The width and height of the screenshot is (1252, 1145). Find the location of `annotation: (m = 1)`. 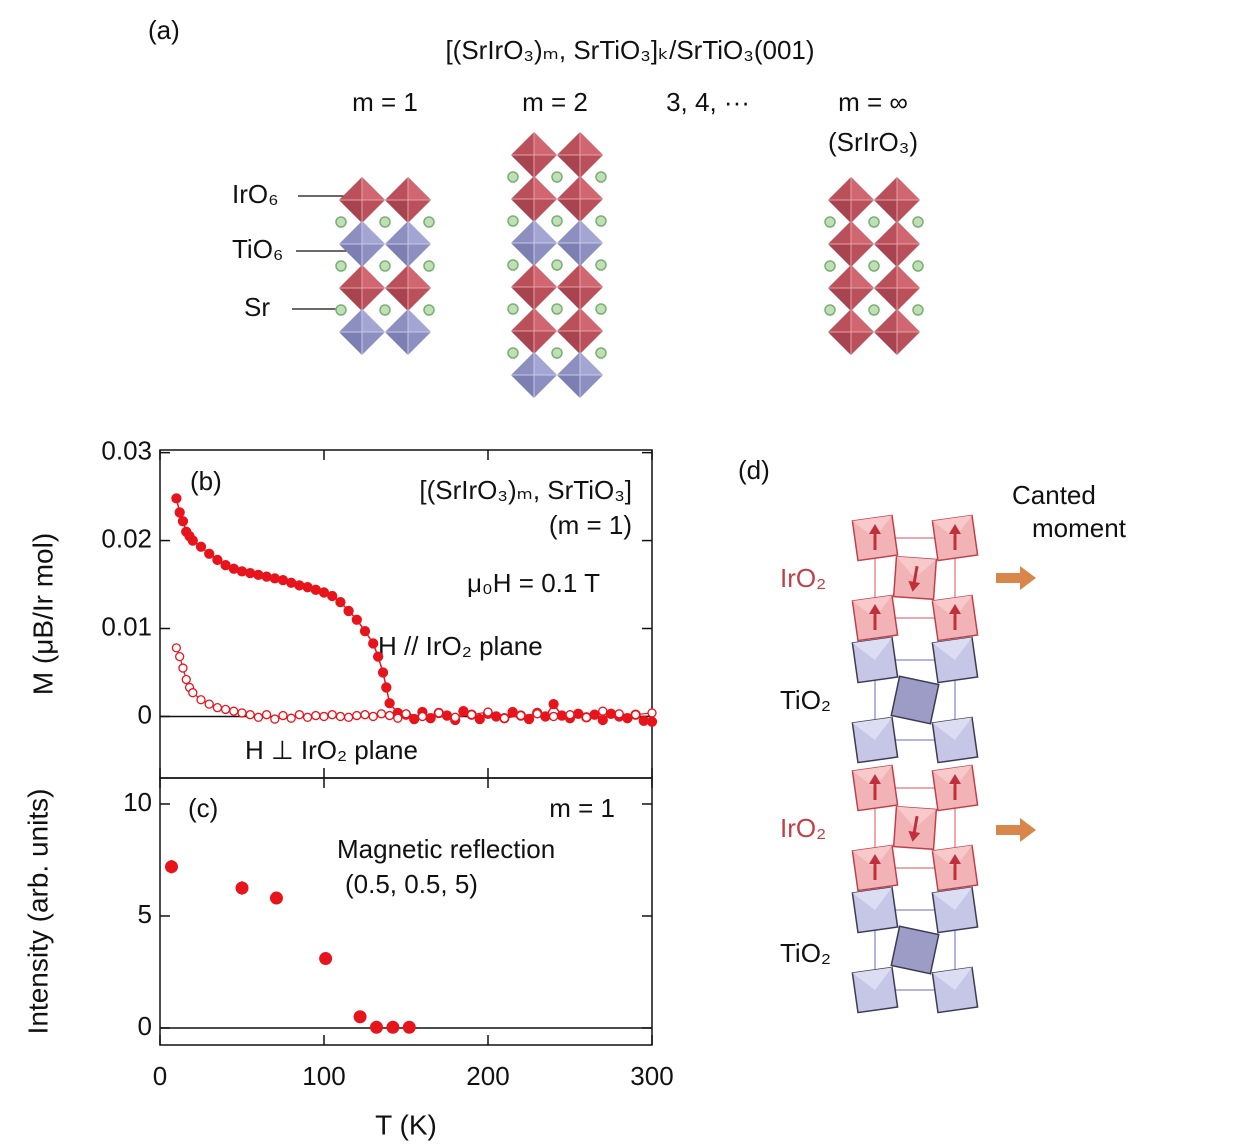

annotation: (m = 1) is located at coordinates (590, 525).